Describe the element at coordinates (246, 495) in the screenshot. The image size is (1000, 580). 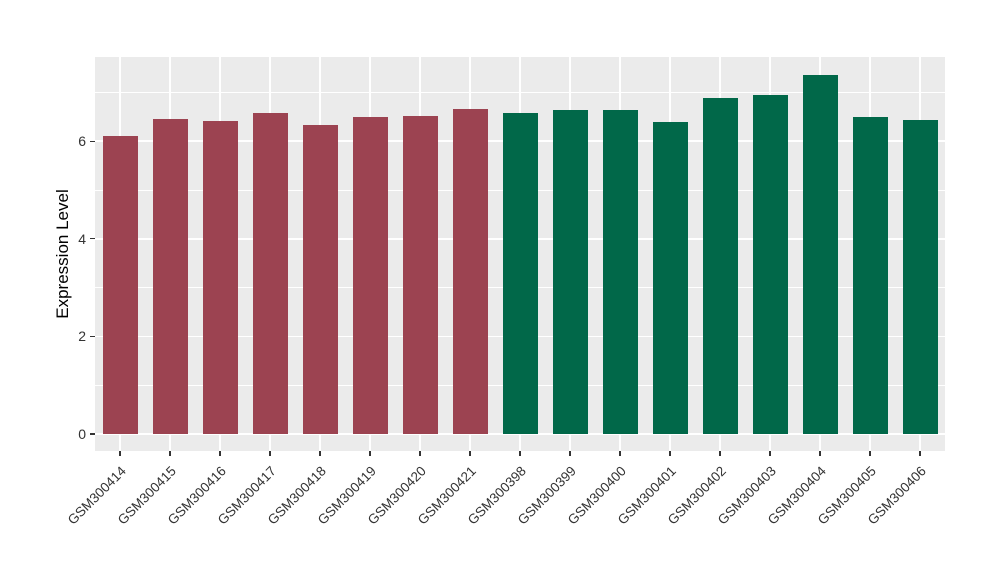
I see `x-tick-label: GSM300417` at that location.